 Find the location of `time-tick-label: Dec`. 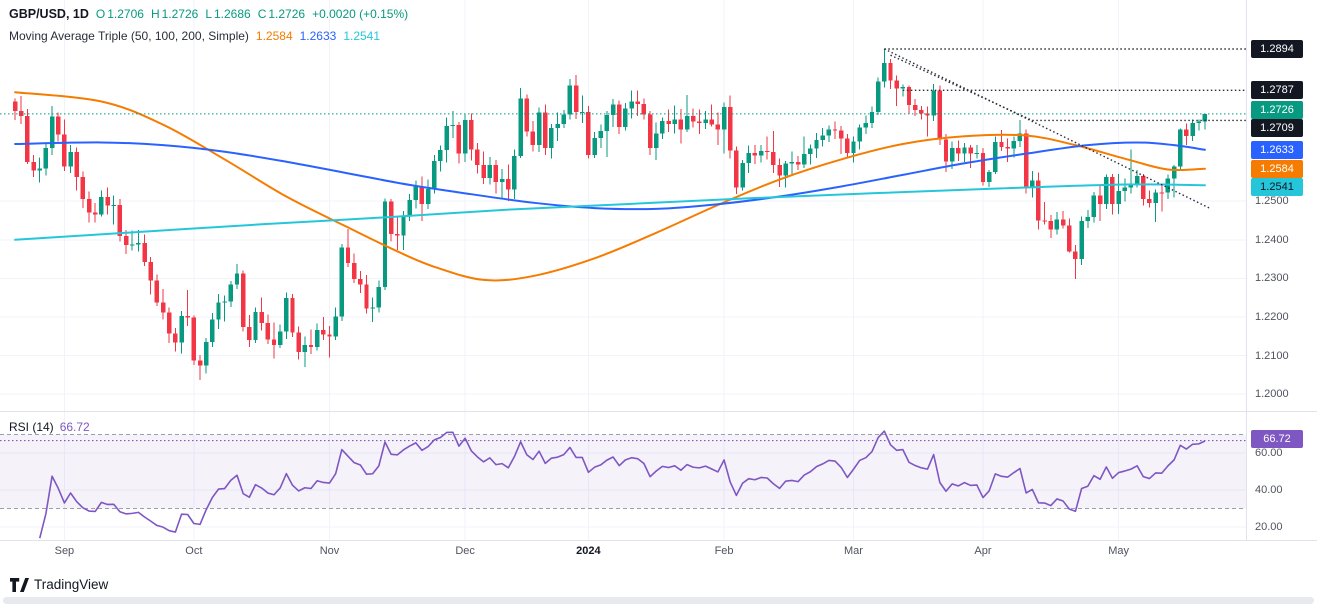

time-tick-label: Dec is located at coordinates (465, 551).